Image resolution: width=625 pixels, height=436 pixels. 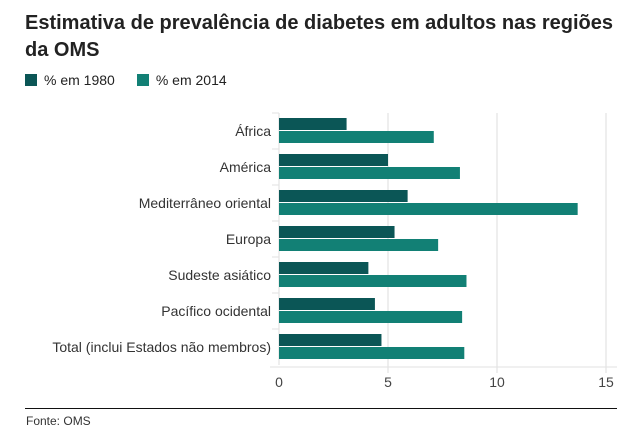 I want to click on legend: % em 1980 % em 2014, so click(x=137, y=80).